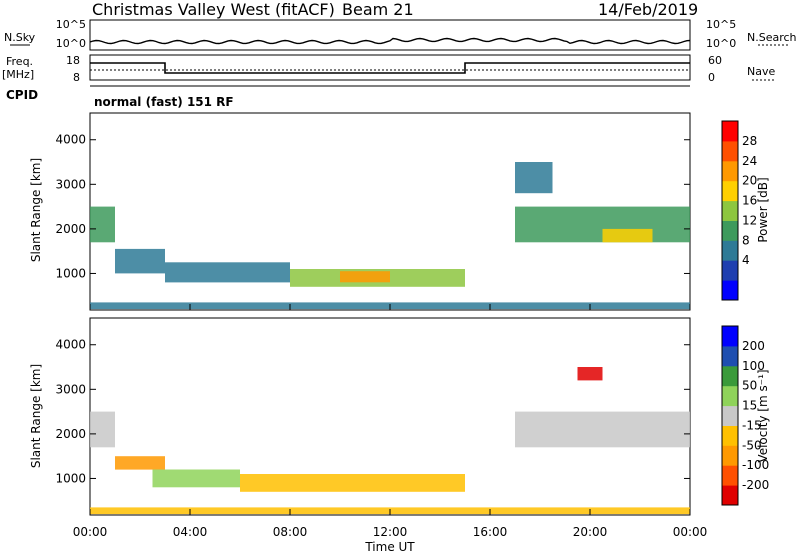  I want to click on freq-trace, so click(390, 68).